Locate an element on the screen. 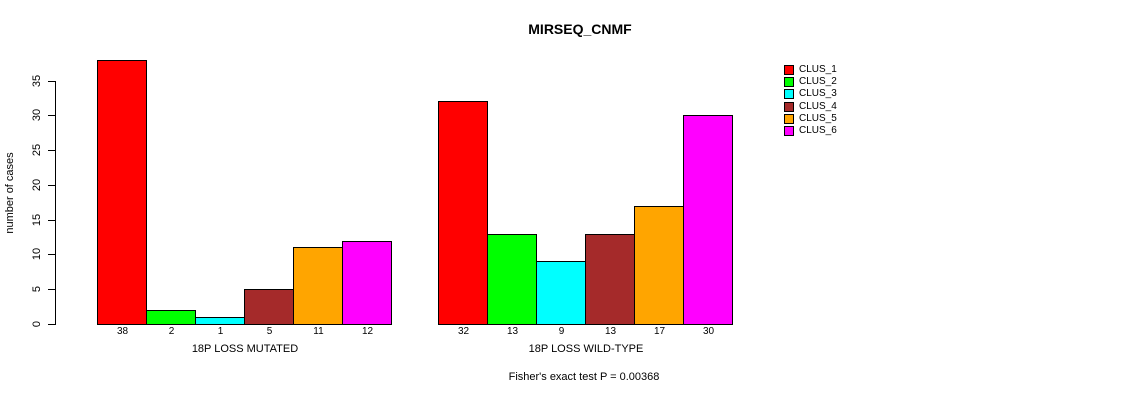  bar-value-label: 32 is located at coordinates (463, 331).